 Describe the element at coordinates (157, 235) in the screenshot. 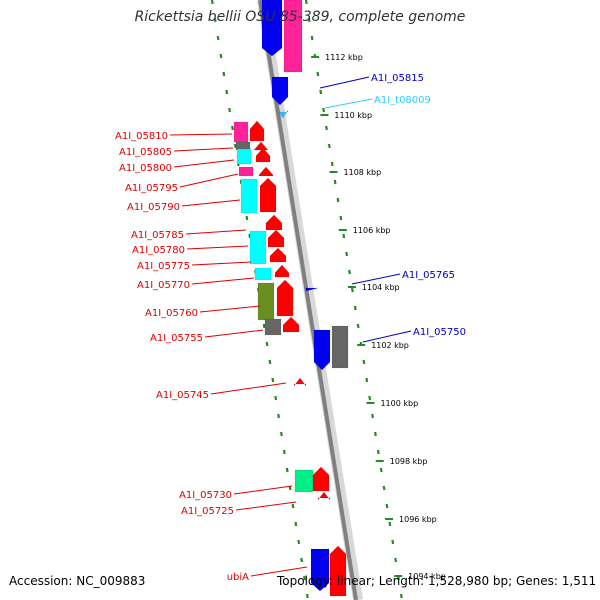

I see `gene-label-left: A1I_05785` at that location.